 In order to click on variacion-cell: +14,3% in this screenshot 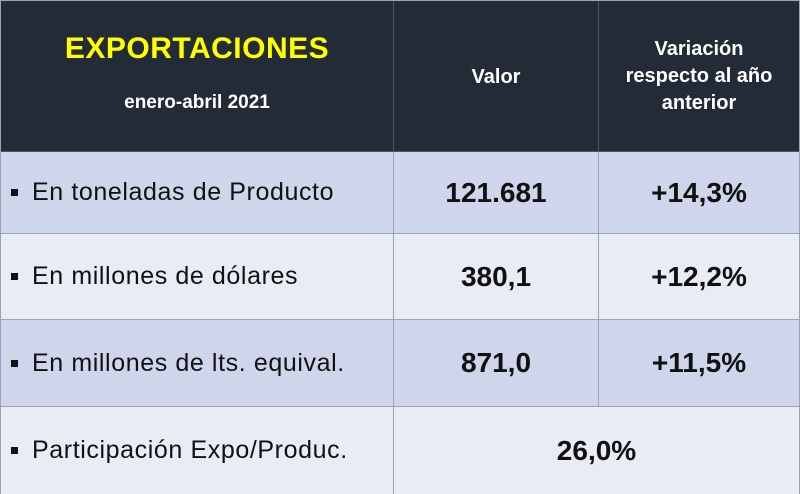, I will do `click(699, 193)`.